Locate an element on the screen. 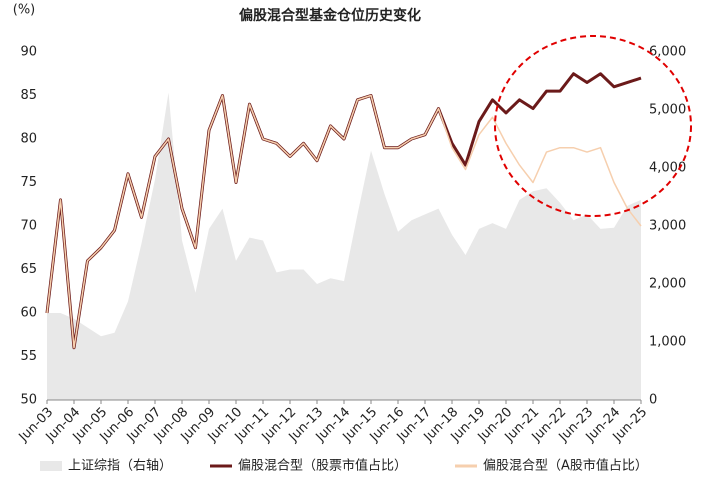 This screenshot has width=703, height=484. y2-tick-label: 2,000 is located at coordinates (667, 284).